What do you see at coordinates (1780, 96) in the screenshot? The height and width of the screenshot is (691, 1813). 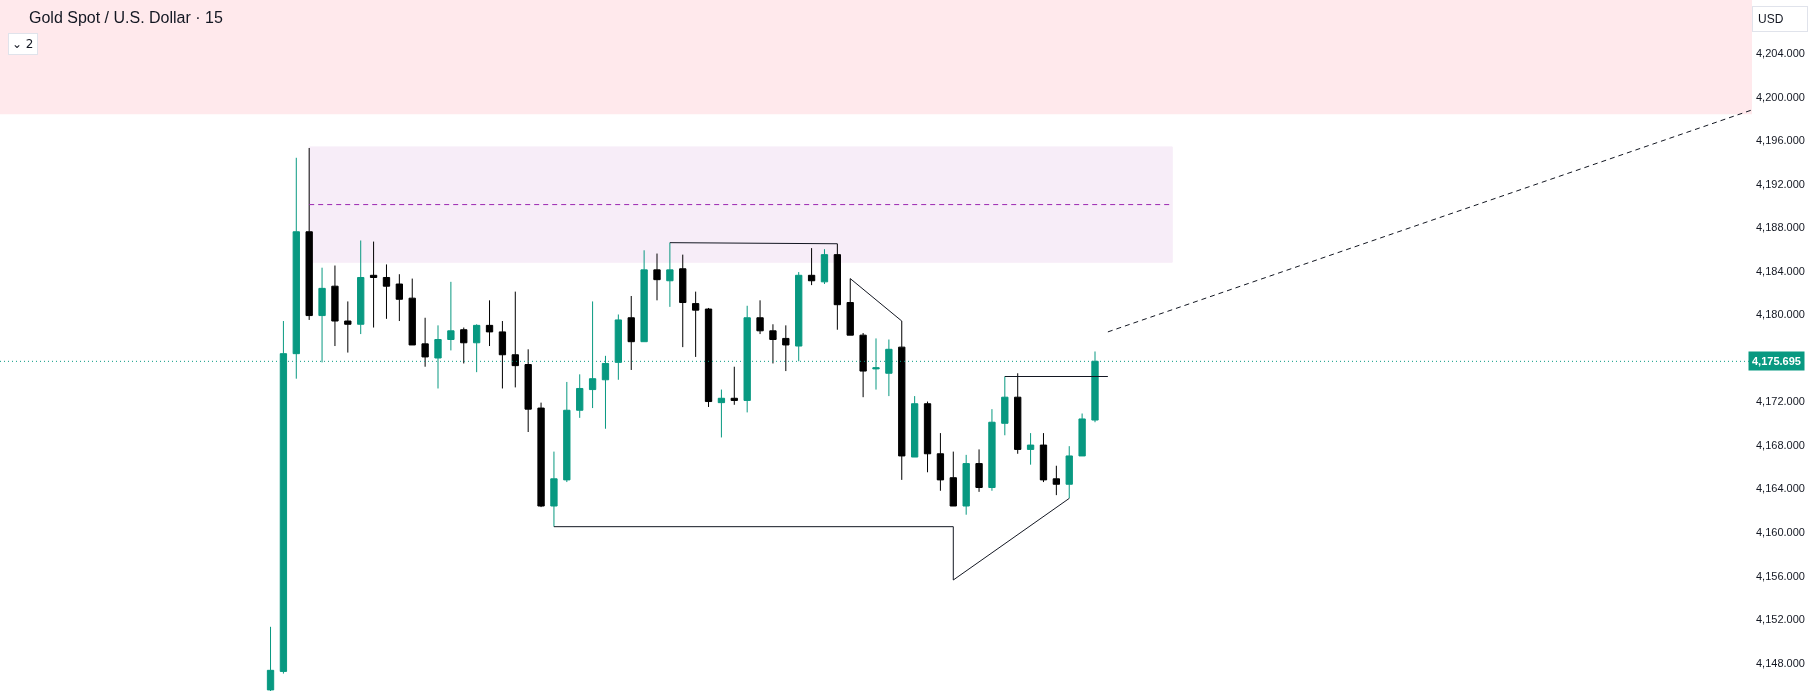 I see `y-tick-label: 4,200.000` at bounding box center [1780, 96].